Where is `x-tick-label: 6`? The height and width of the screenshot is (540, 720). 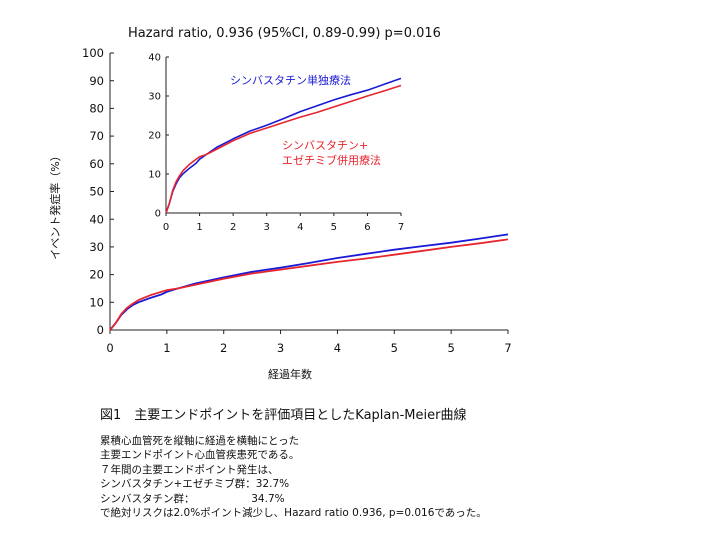
x-tick-label: 6 is located at coordinates (367, 227).